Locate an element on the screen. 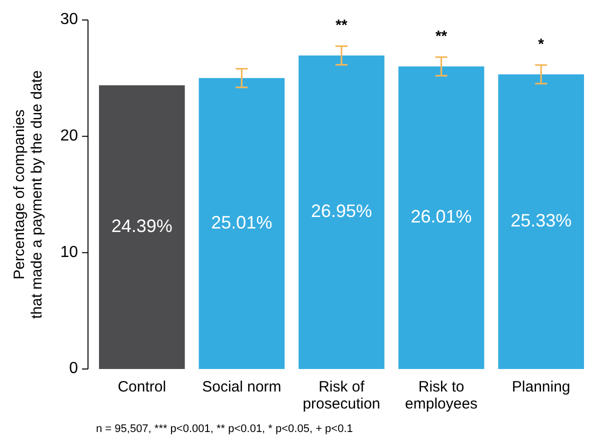  y-axis-title: Percentage of companies that made a payment by the due date is located at coordinates (28, 194).